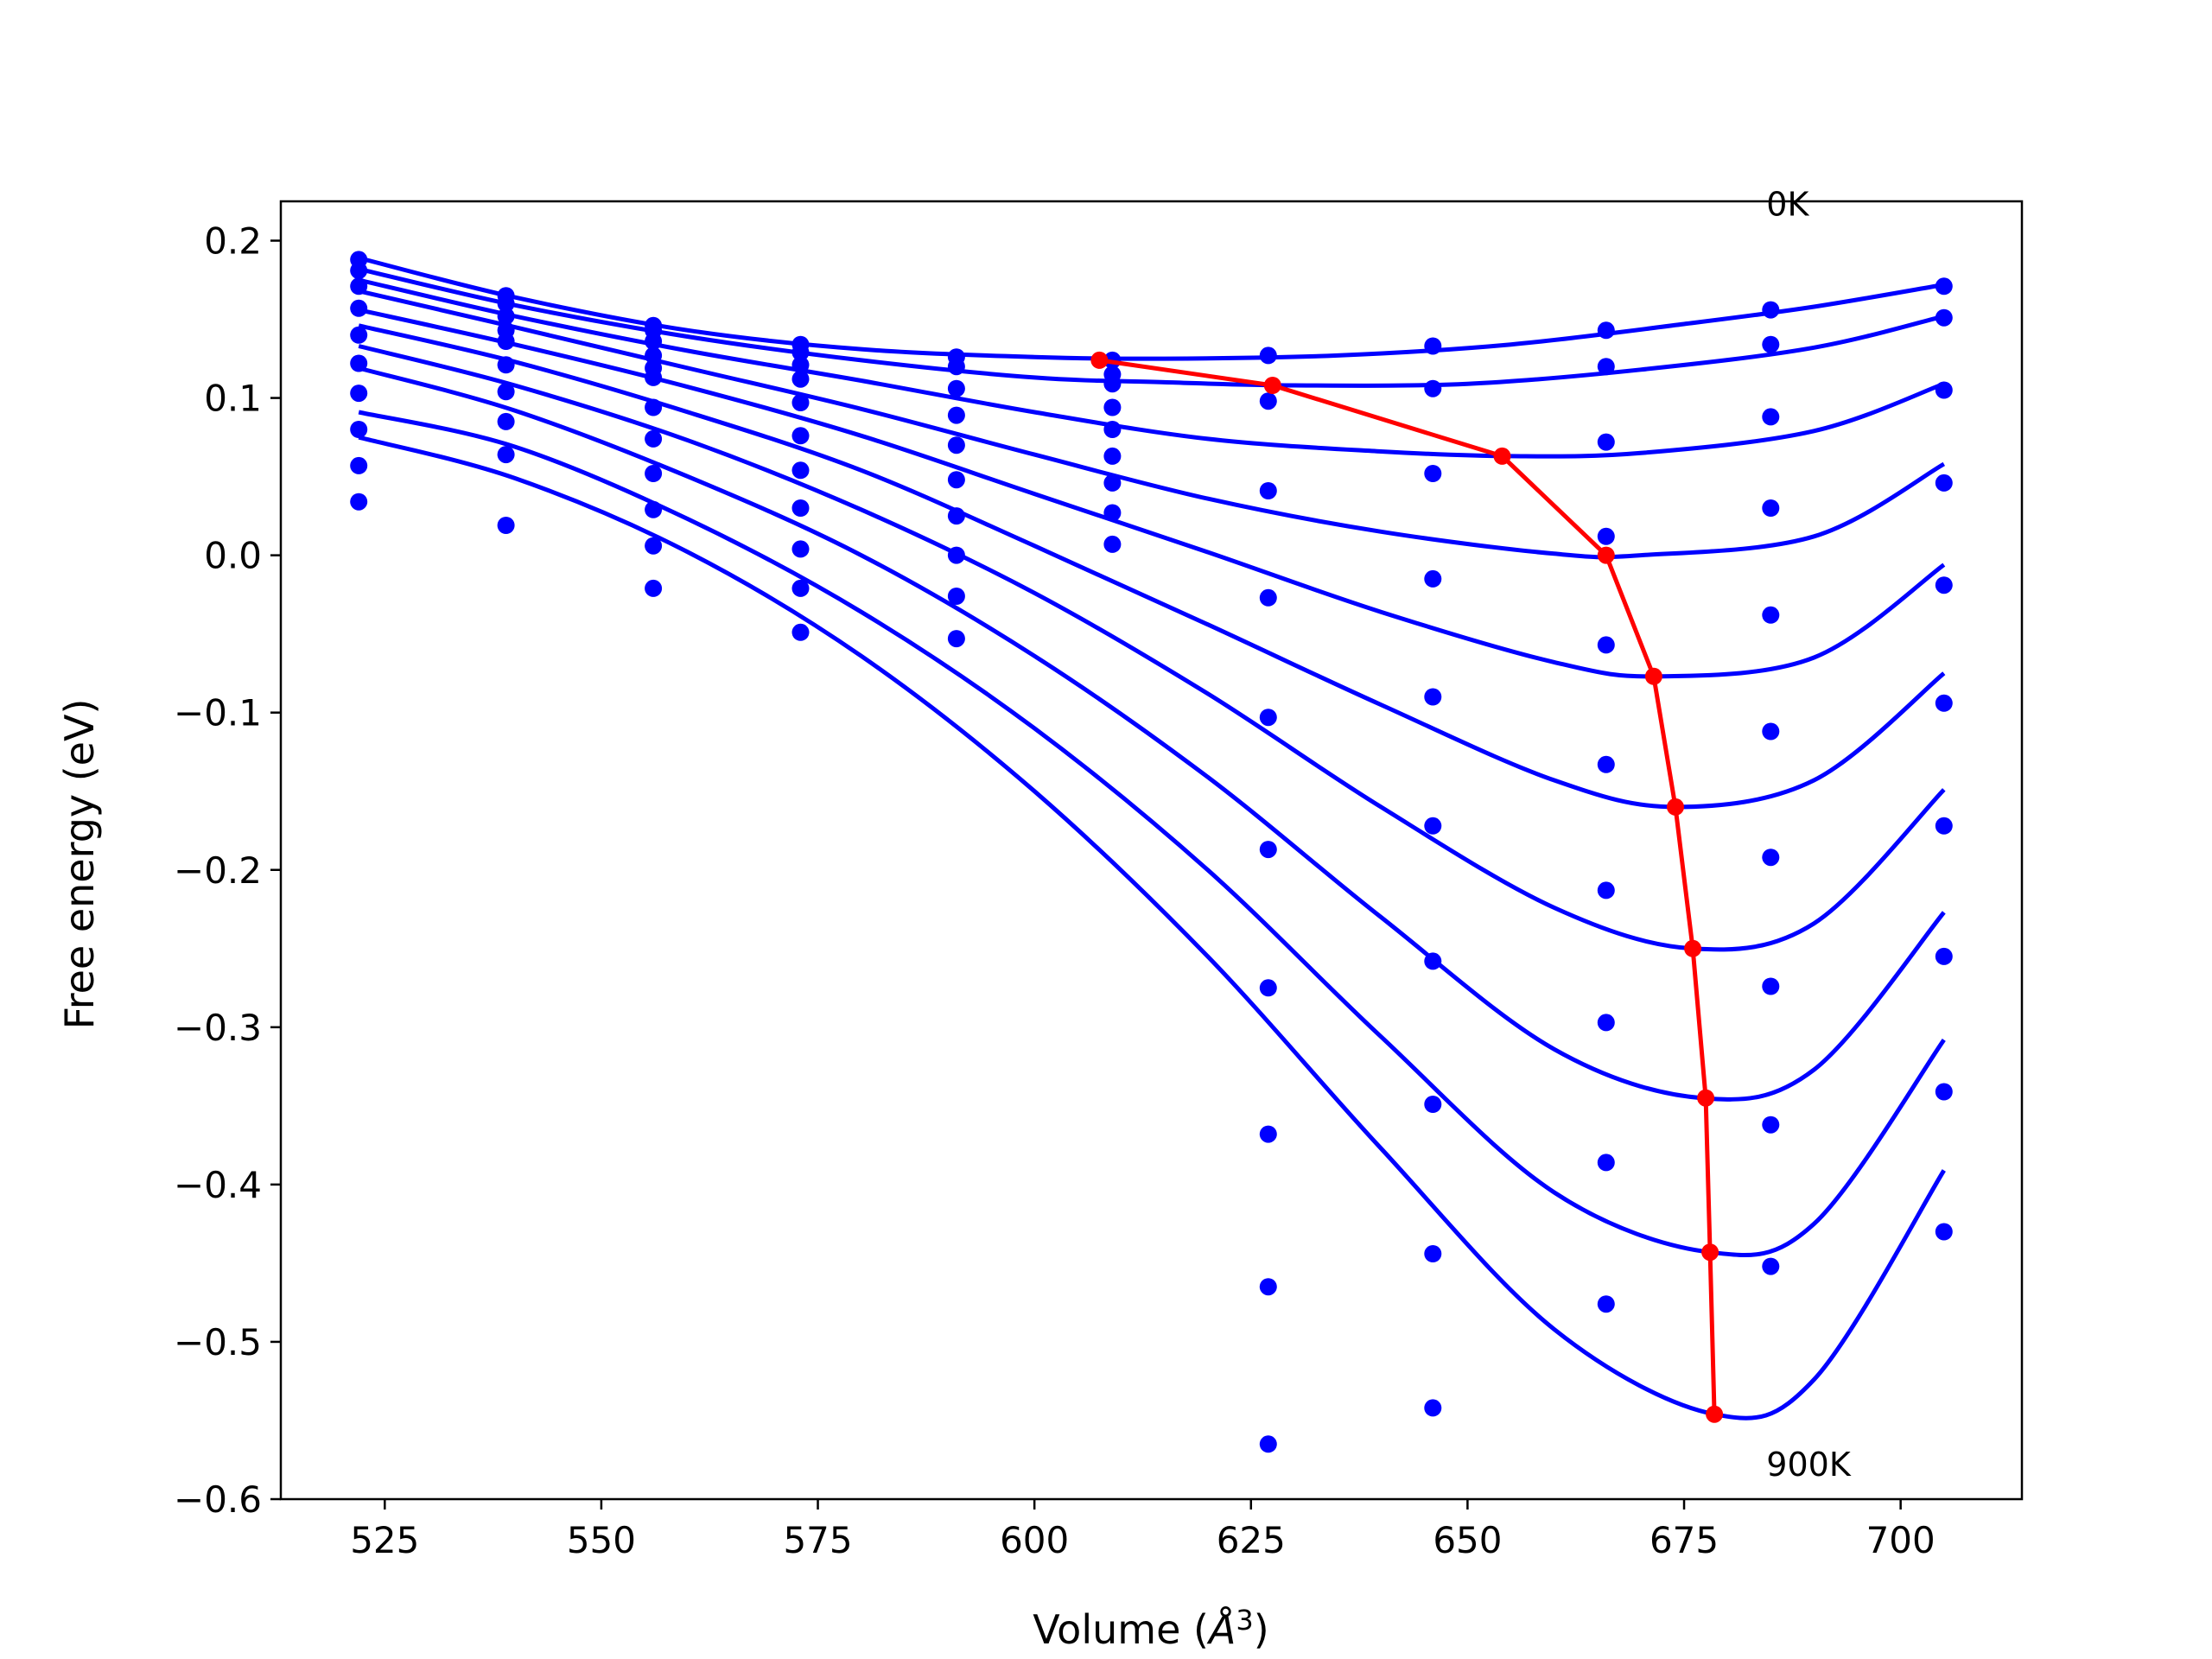  What do you see at coordinates (601, 1540) in the screenshot?
I see `x-tick-label: 550` at bounding box center [601, 1540].